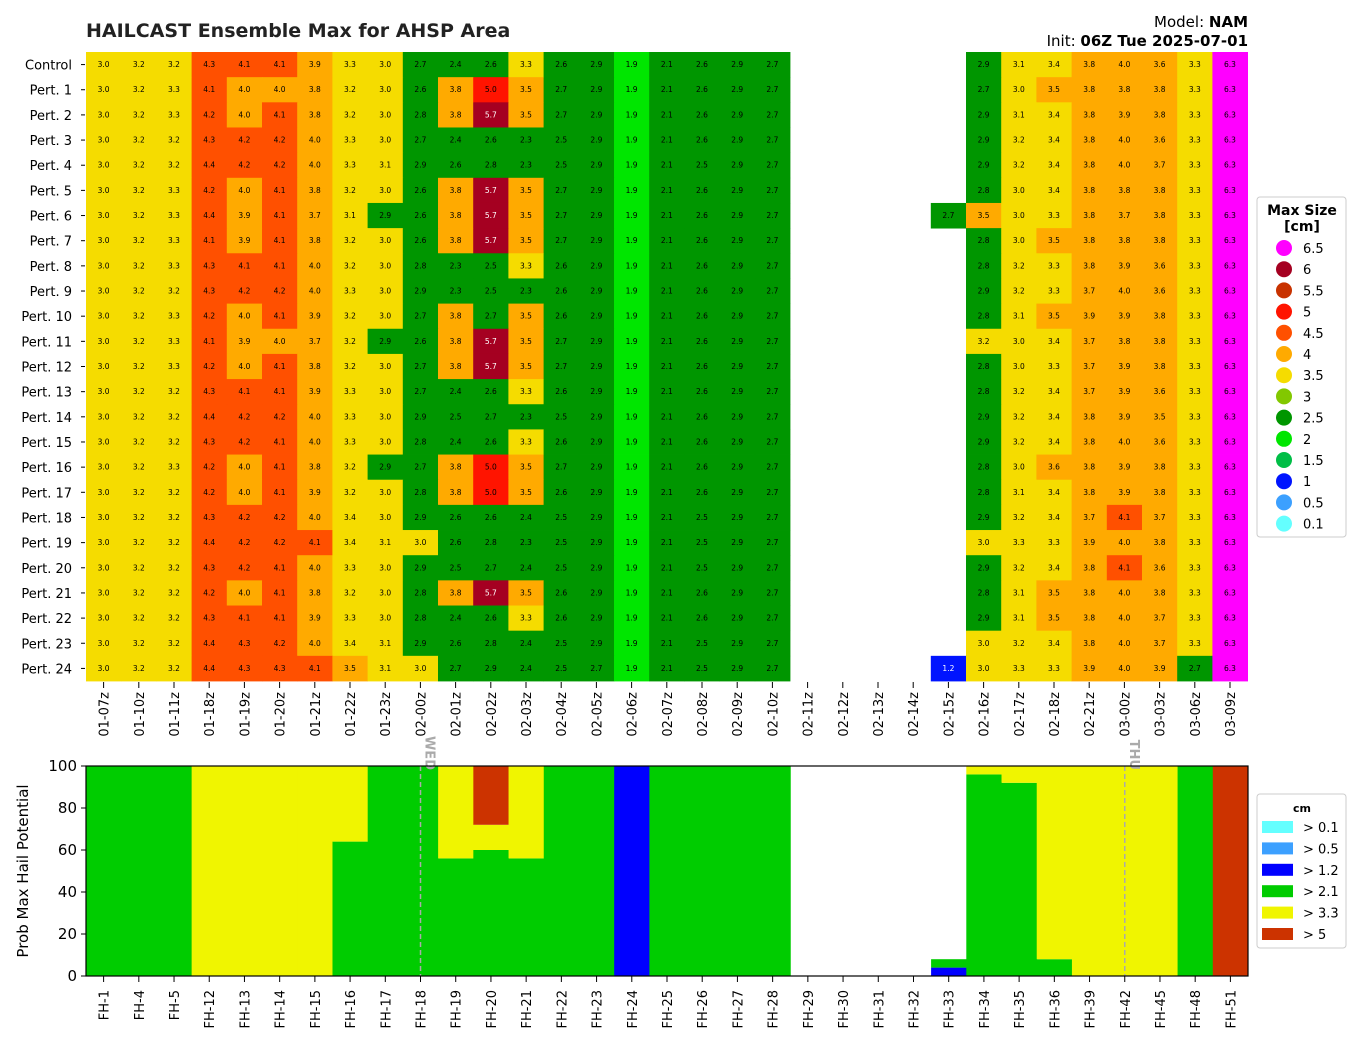 This screenshot has height=1049, width=1364. What do you see at coordinates (48, 66) in the screenshot?
I see `row-label: Control` at bounding box center [48, 66].